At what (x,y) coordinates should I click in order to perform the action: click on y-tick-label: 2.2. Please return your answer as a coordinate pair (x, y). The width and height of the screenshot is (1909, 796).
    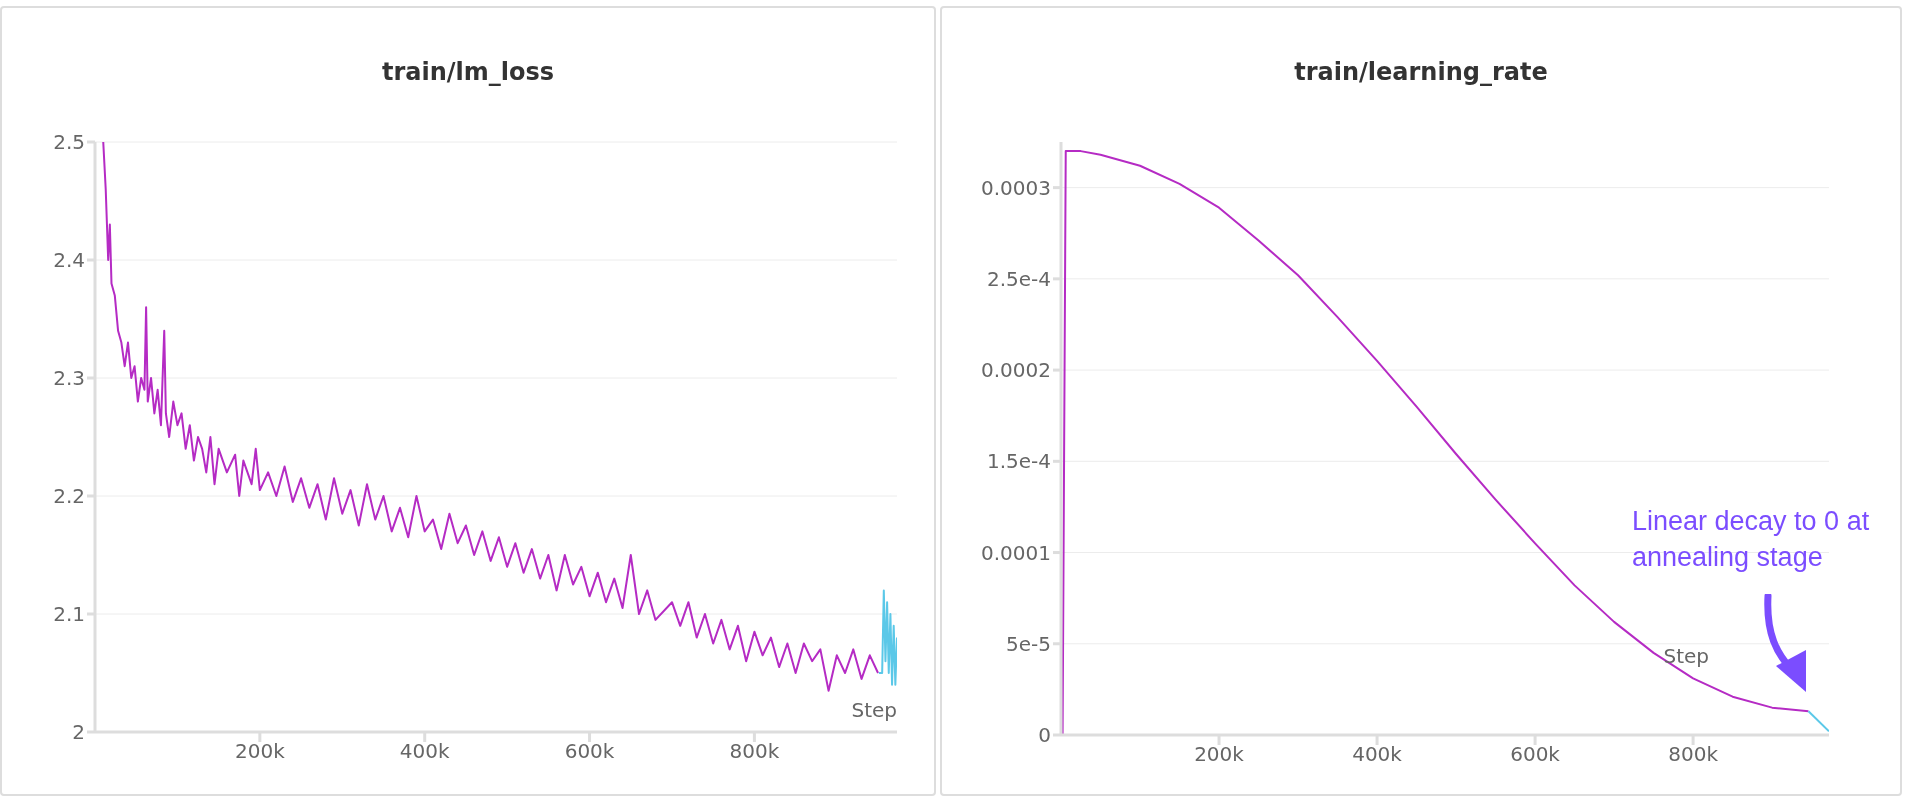
    Looking at the image, I should click on (69, 496).